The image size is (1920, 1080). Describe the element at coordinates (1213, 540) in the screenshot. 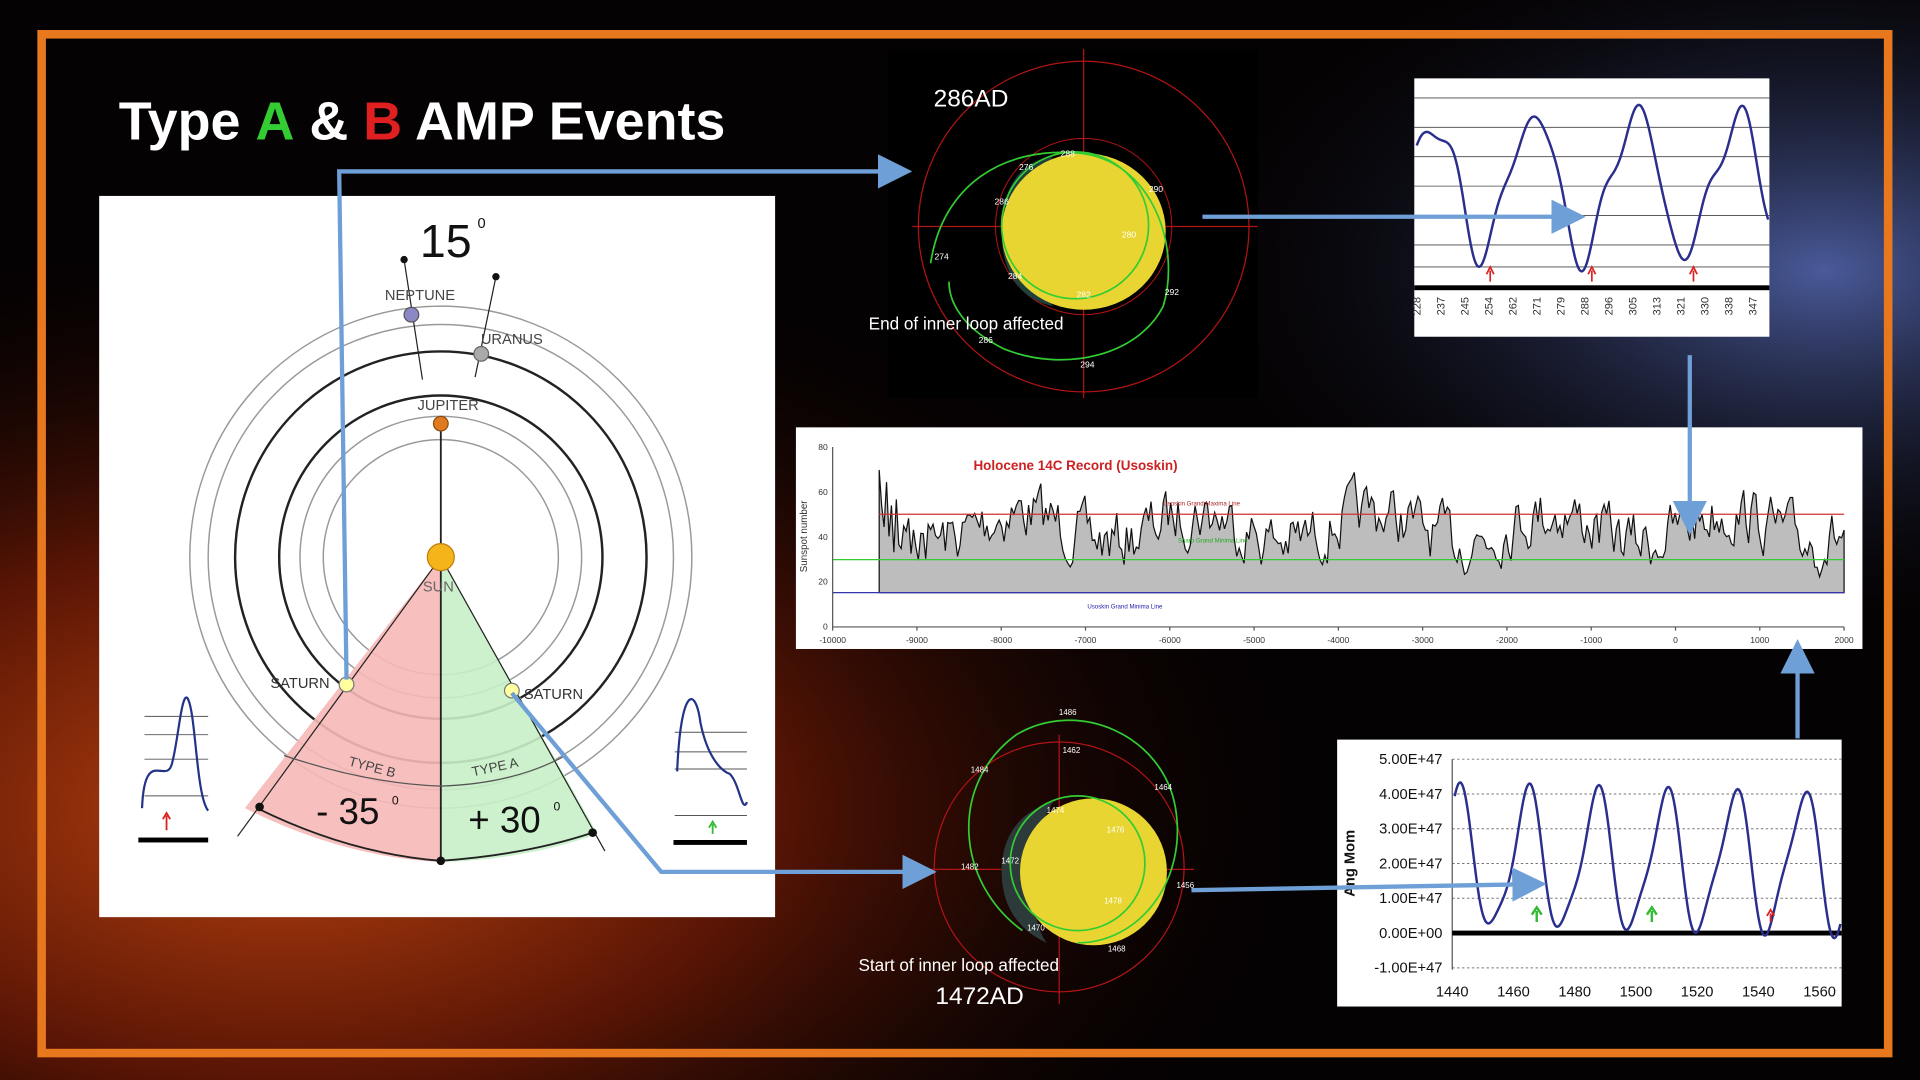

I see `line-label: Sharp Grand Minima Line` at that location.